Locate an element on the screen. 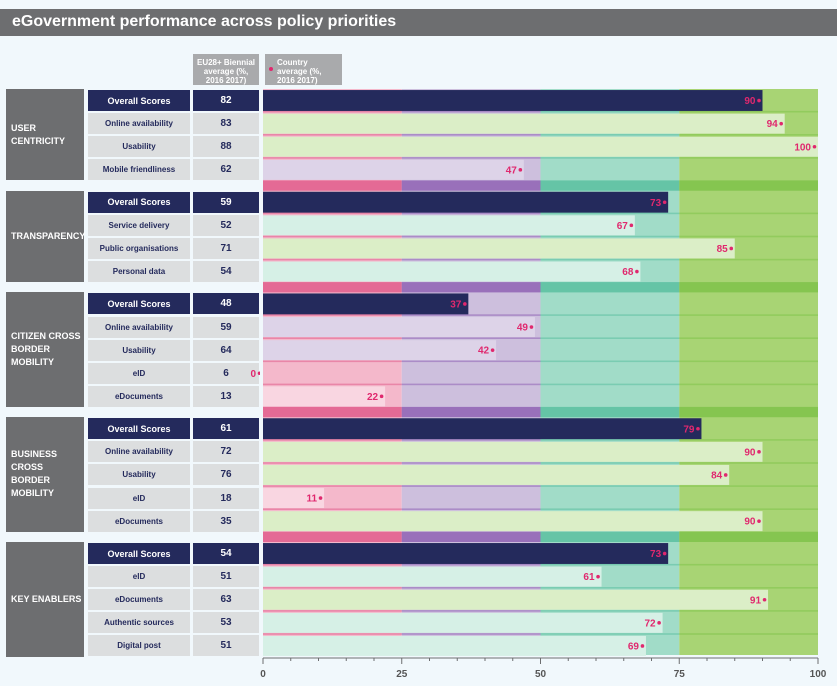 This screenshot has width=837, height=686. eu-average-value: 88 is located at coordinates (226, 147).